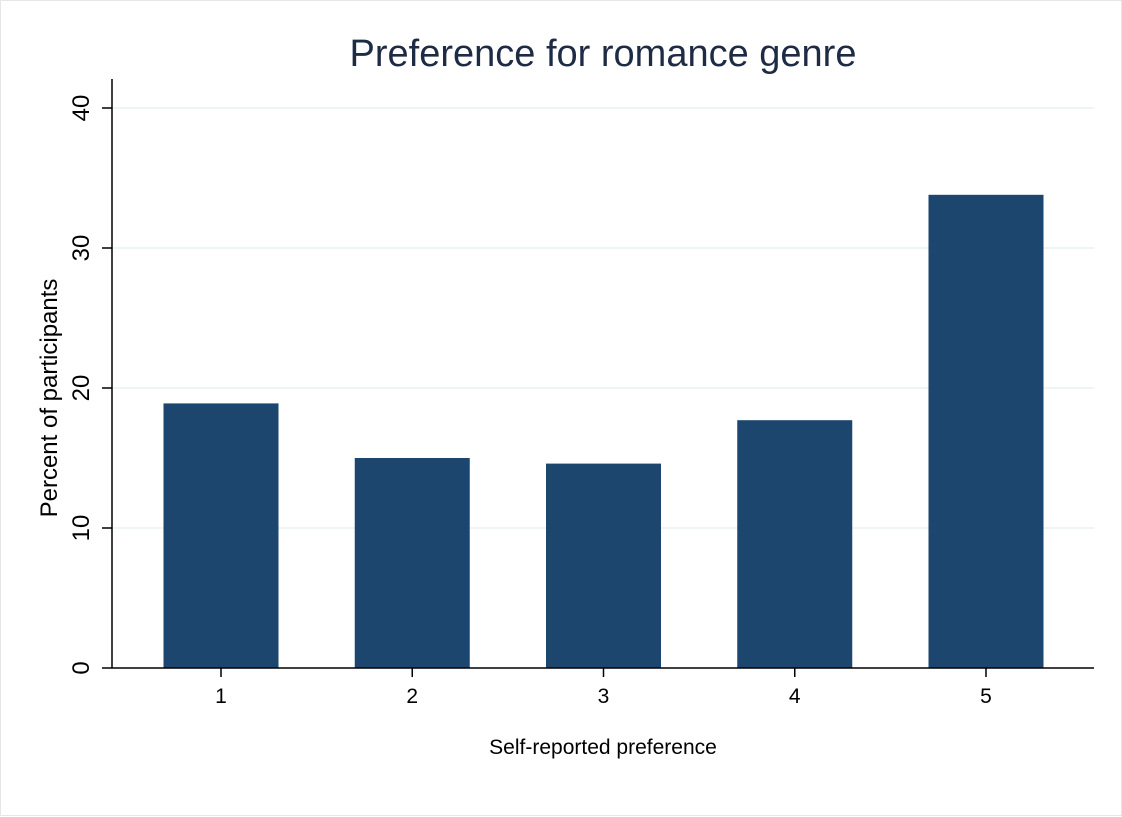  I want to click on x-axis-title: Self-reported preference, so click(603, 747).